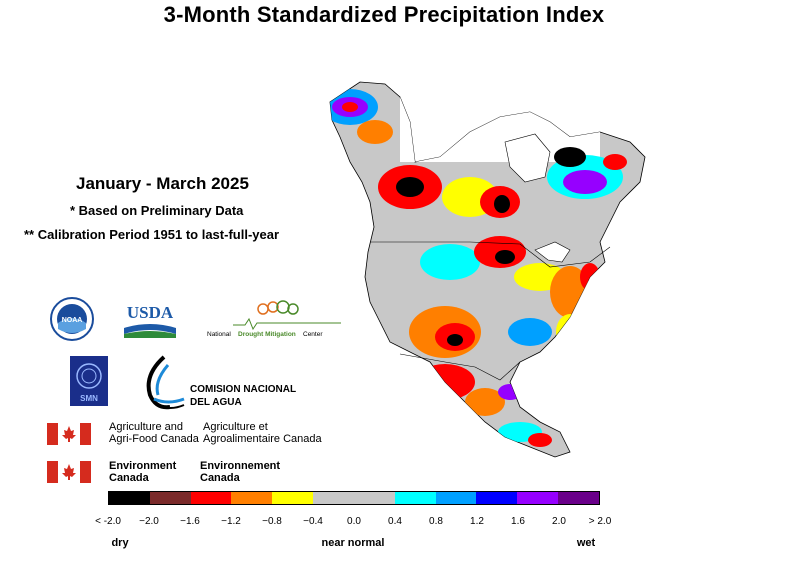 Image resolution: width=808 pixels, height=571 pixels. Describe the element at coordinates (190, 521) in the screenshot. I see `legend-tick-label: −1.6` at that location.